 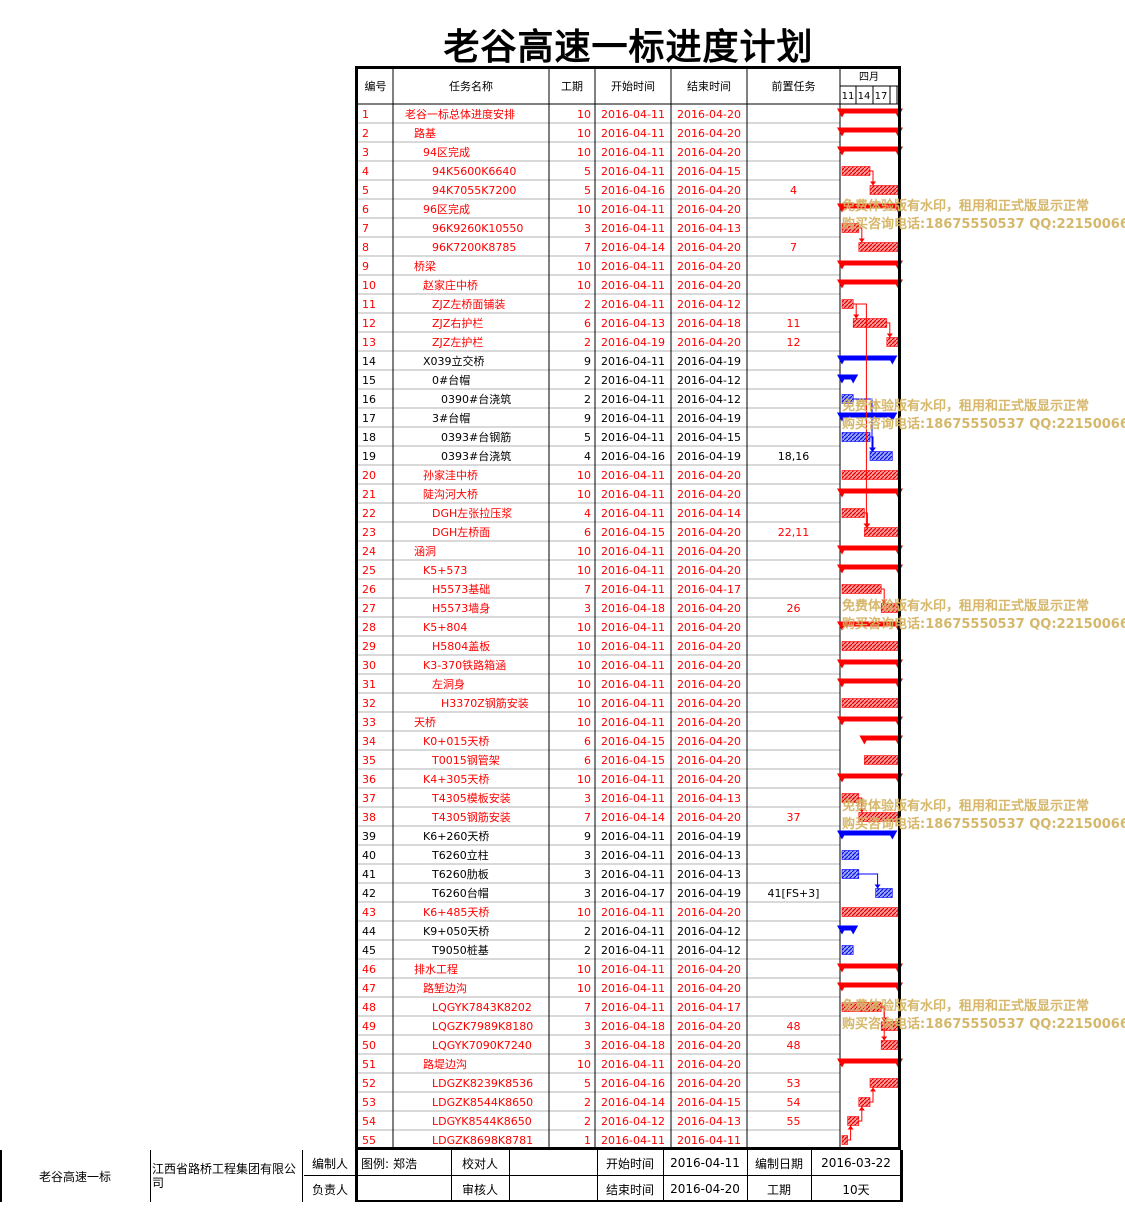 I want to click on timescale-day: 14, so click(x=864, y=96).